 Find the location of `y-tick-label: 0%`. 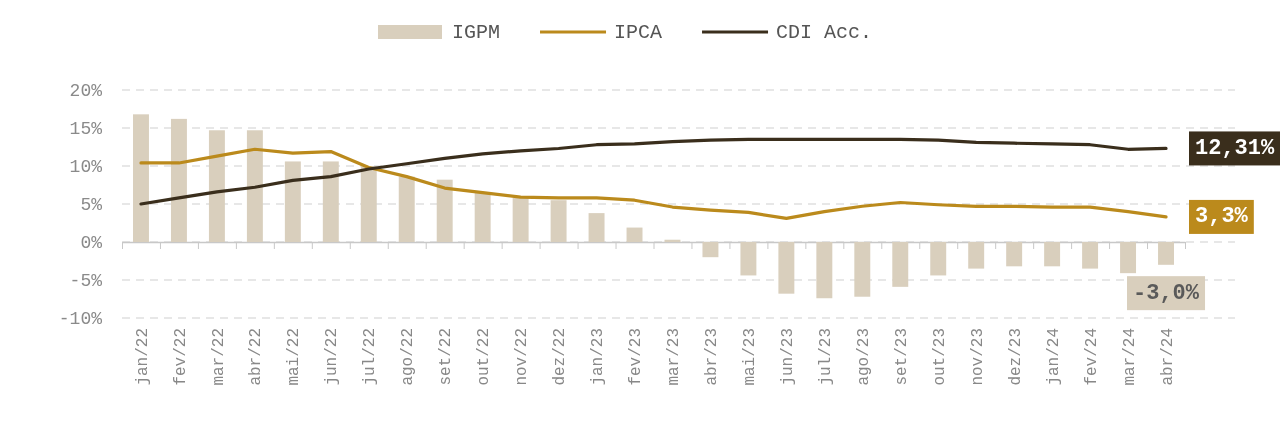

y-tick-label: 0% is located at coordinates (91, 243).